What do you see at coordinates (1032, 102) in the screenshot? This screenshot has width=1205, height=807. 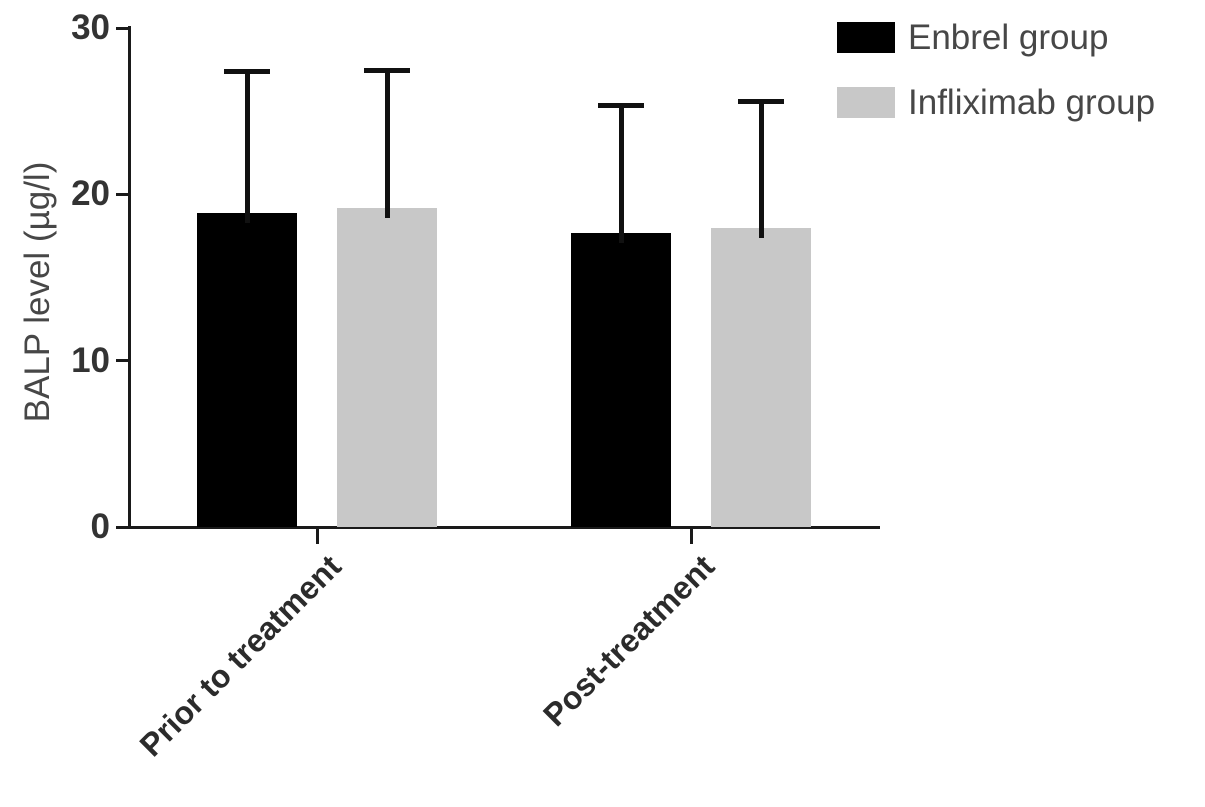 I see `legend-label-infliximab-group: Infliximab group` at bounding box center [1032, 102].